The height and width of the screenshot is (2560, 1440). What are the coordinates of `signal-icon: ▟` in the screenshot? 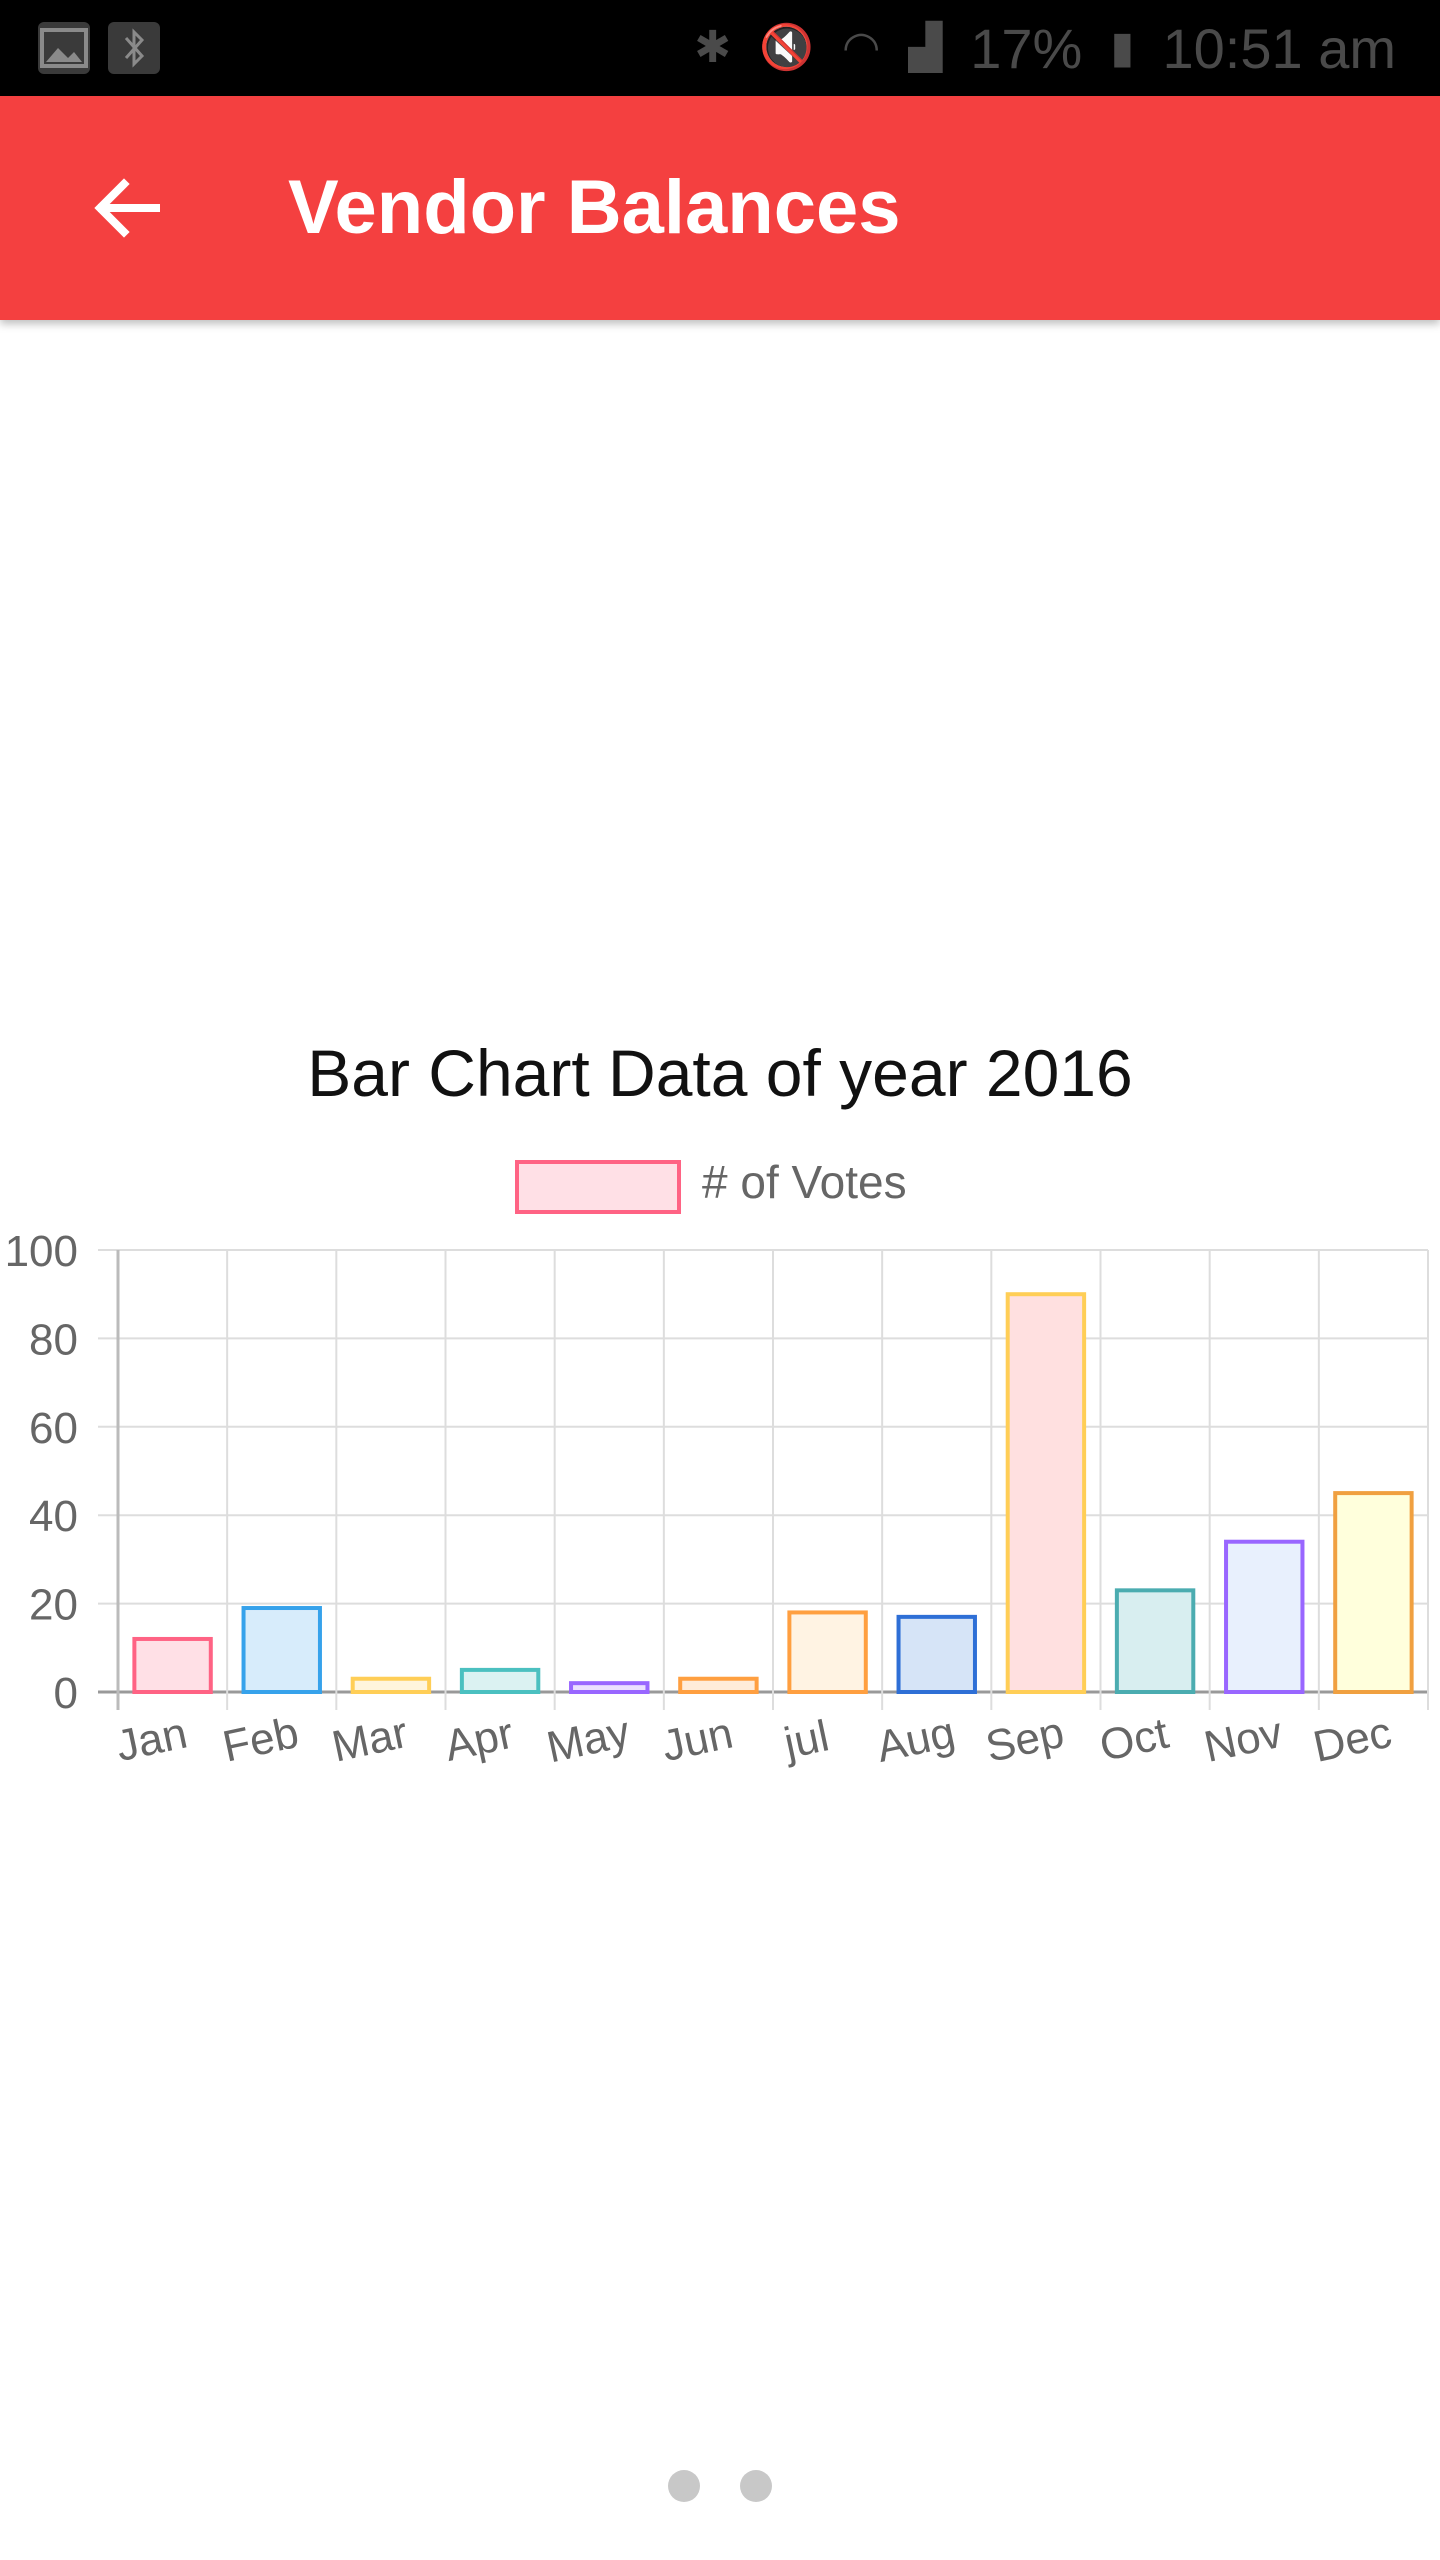 It's located at (925, 47).